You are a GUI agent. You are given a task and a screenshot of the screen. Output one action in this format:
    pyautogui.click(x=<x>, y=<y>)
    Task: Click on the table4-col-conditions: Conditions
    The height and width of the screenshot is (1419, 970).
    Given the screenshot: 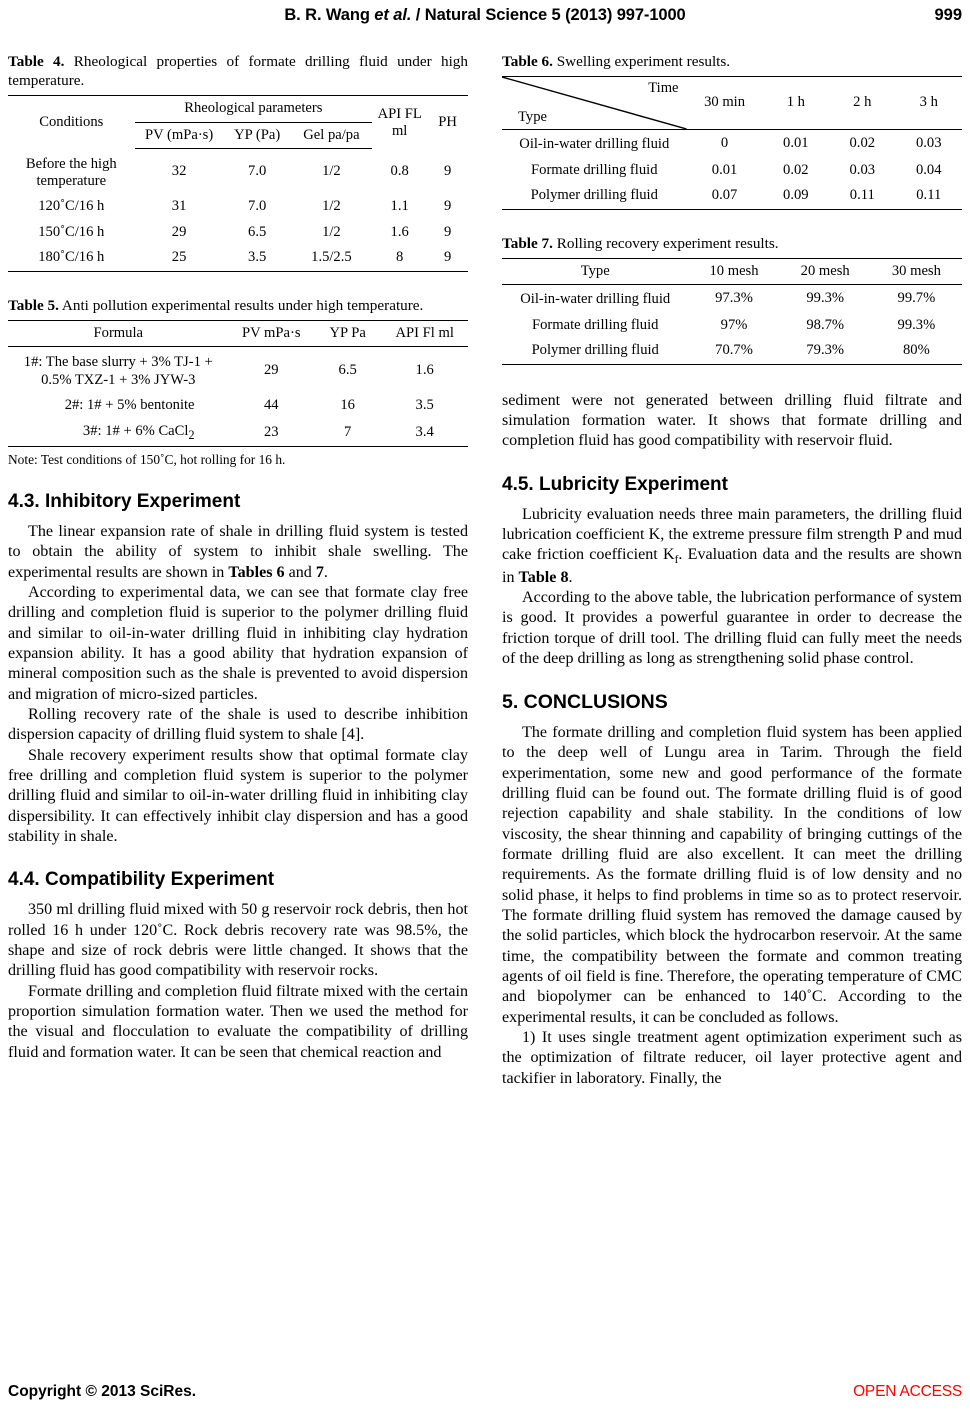 What is the action you would take?
    pyautogui.click(x=71, y=122)
    